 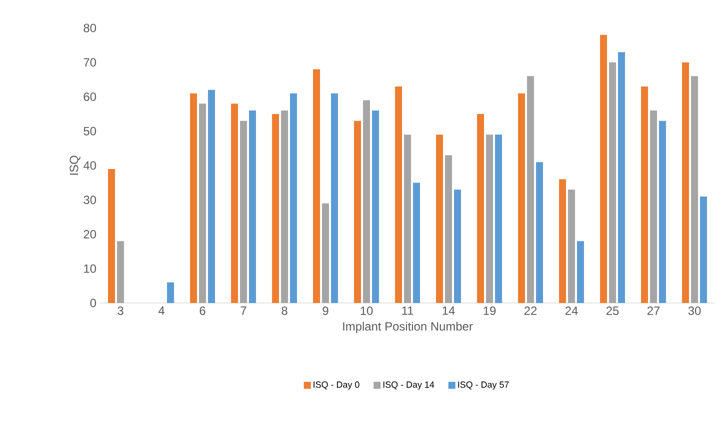 I want to click on y-tick-label: 10, so click(x=90, y=268).